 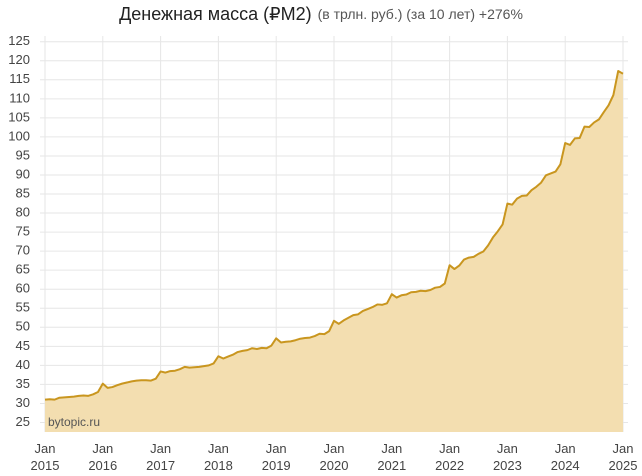 I want to click on y-tick-label: 110, so click(x=19, y=97).